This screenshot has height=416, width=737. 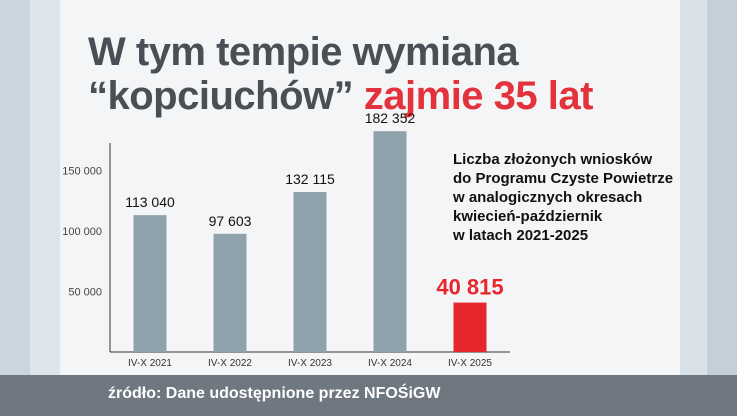 What do you see at coordinates (478, 96) in the screenshot?
I see `headline-accent: zajmie 35 lat` at bounding box center [478, 96].